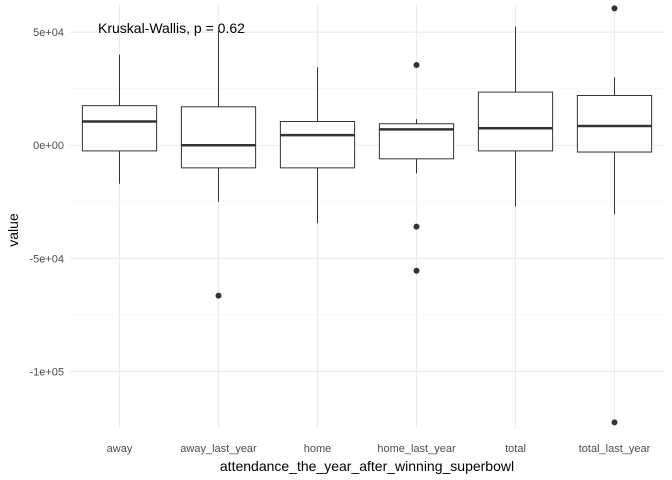 The width and height of the screenshot is (672, 480). Describe the element at coordinates (614, 215) in the screenshot. I see `box-total_last_year` at that location.